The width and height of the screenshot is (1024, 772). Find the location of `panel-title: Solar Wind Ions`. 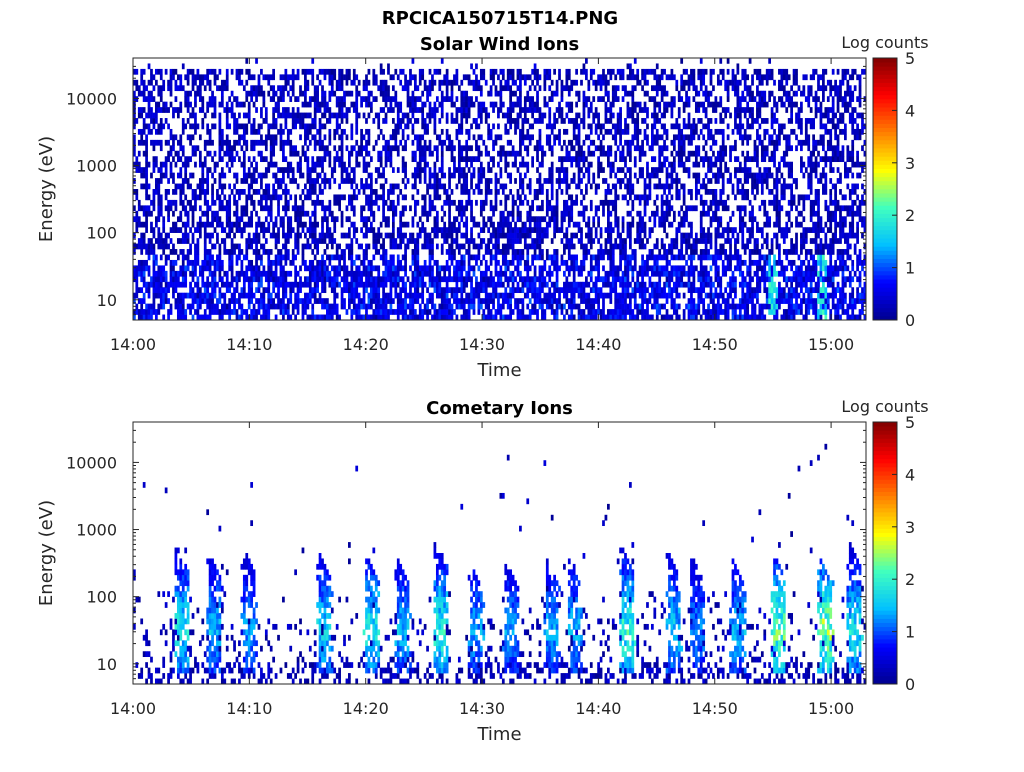

panel-title: Solar Wind Ions is located at coordinates (499, 44).